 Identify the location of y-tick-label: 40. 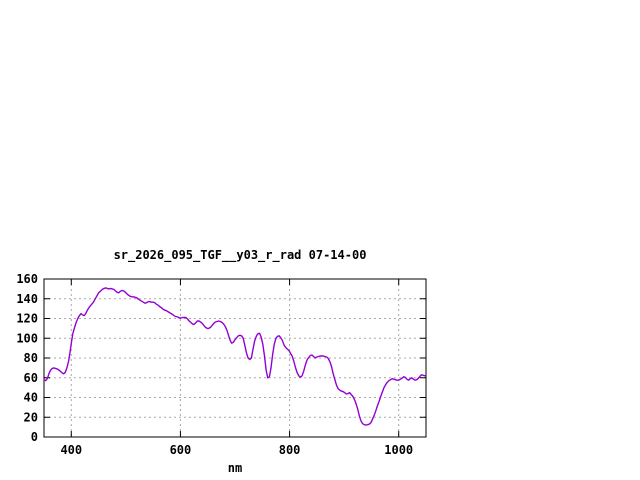
(31, 398).